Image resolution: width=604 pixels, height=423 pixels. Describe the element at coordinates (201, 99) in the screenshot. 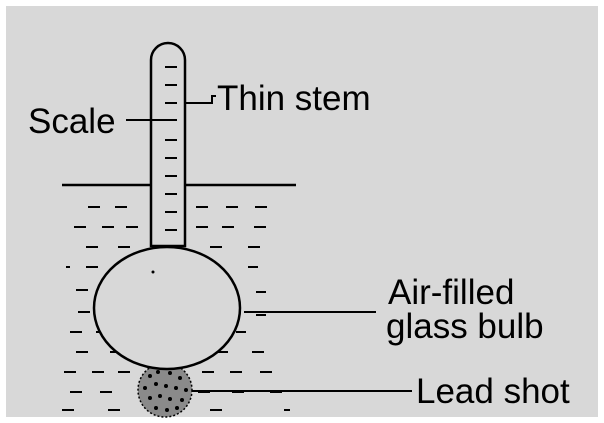

I see `thin-stem-leader-line` at that location.